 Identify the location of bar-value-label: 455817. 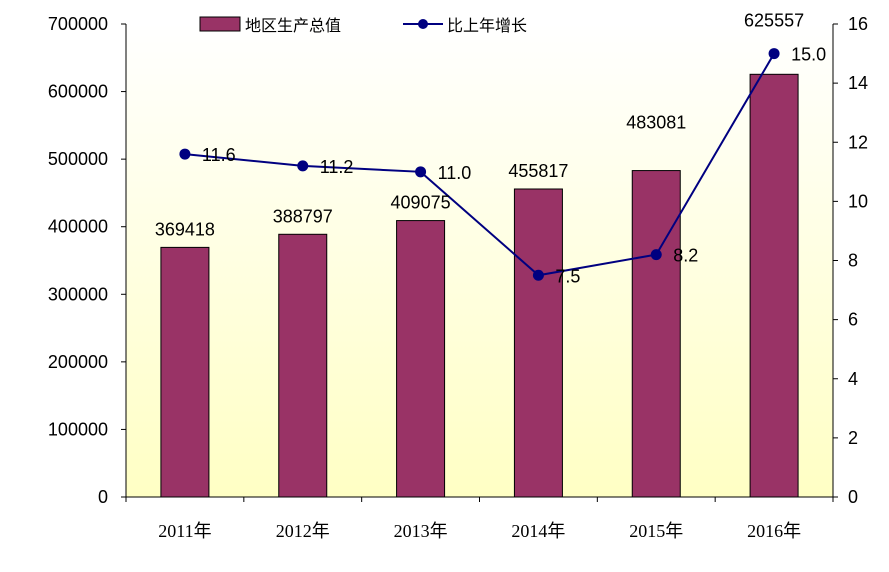
(538, 171).